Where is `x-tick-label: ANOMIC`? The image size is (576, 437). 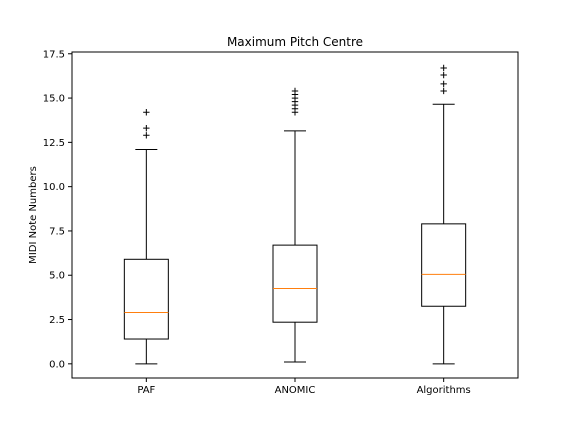 x-tick-label: ANOMIC is located at coordinates (295, 390).